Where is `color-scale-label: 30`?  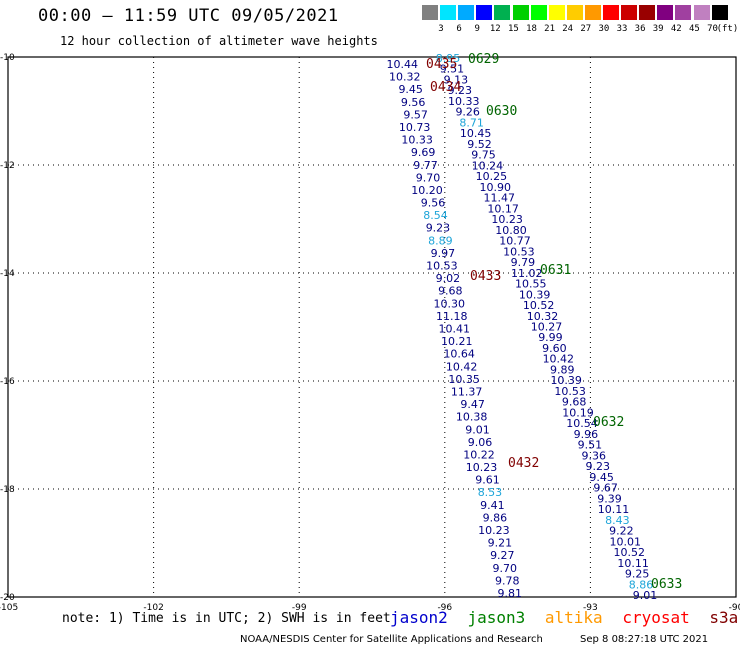
color-scale-label: 30 is located at coordinates (604, 29).